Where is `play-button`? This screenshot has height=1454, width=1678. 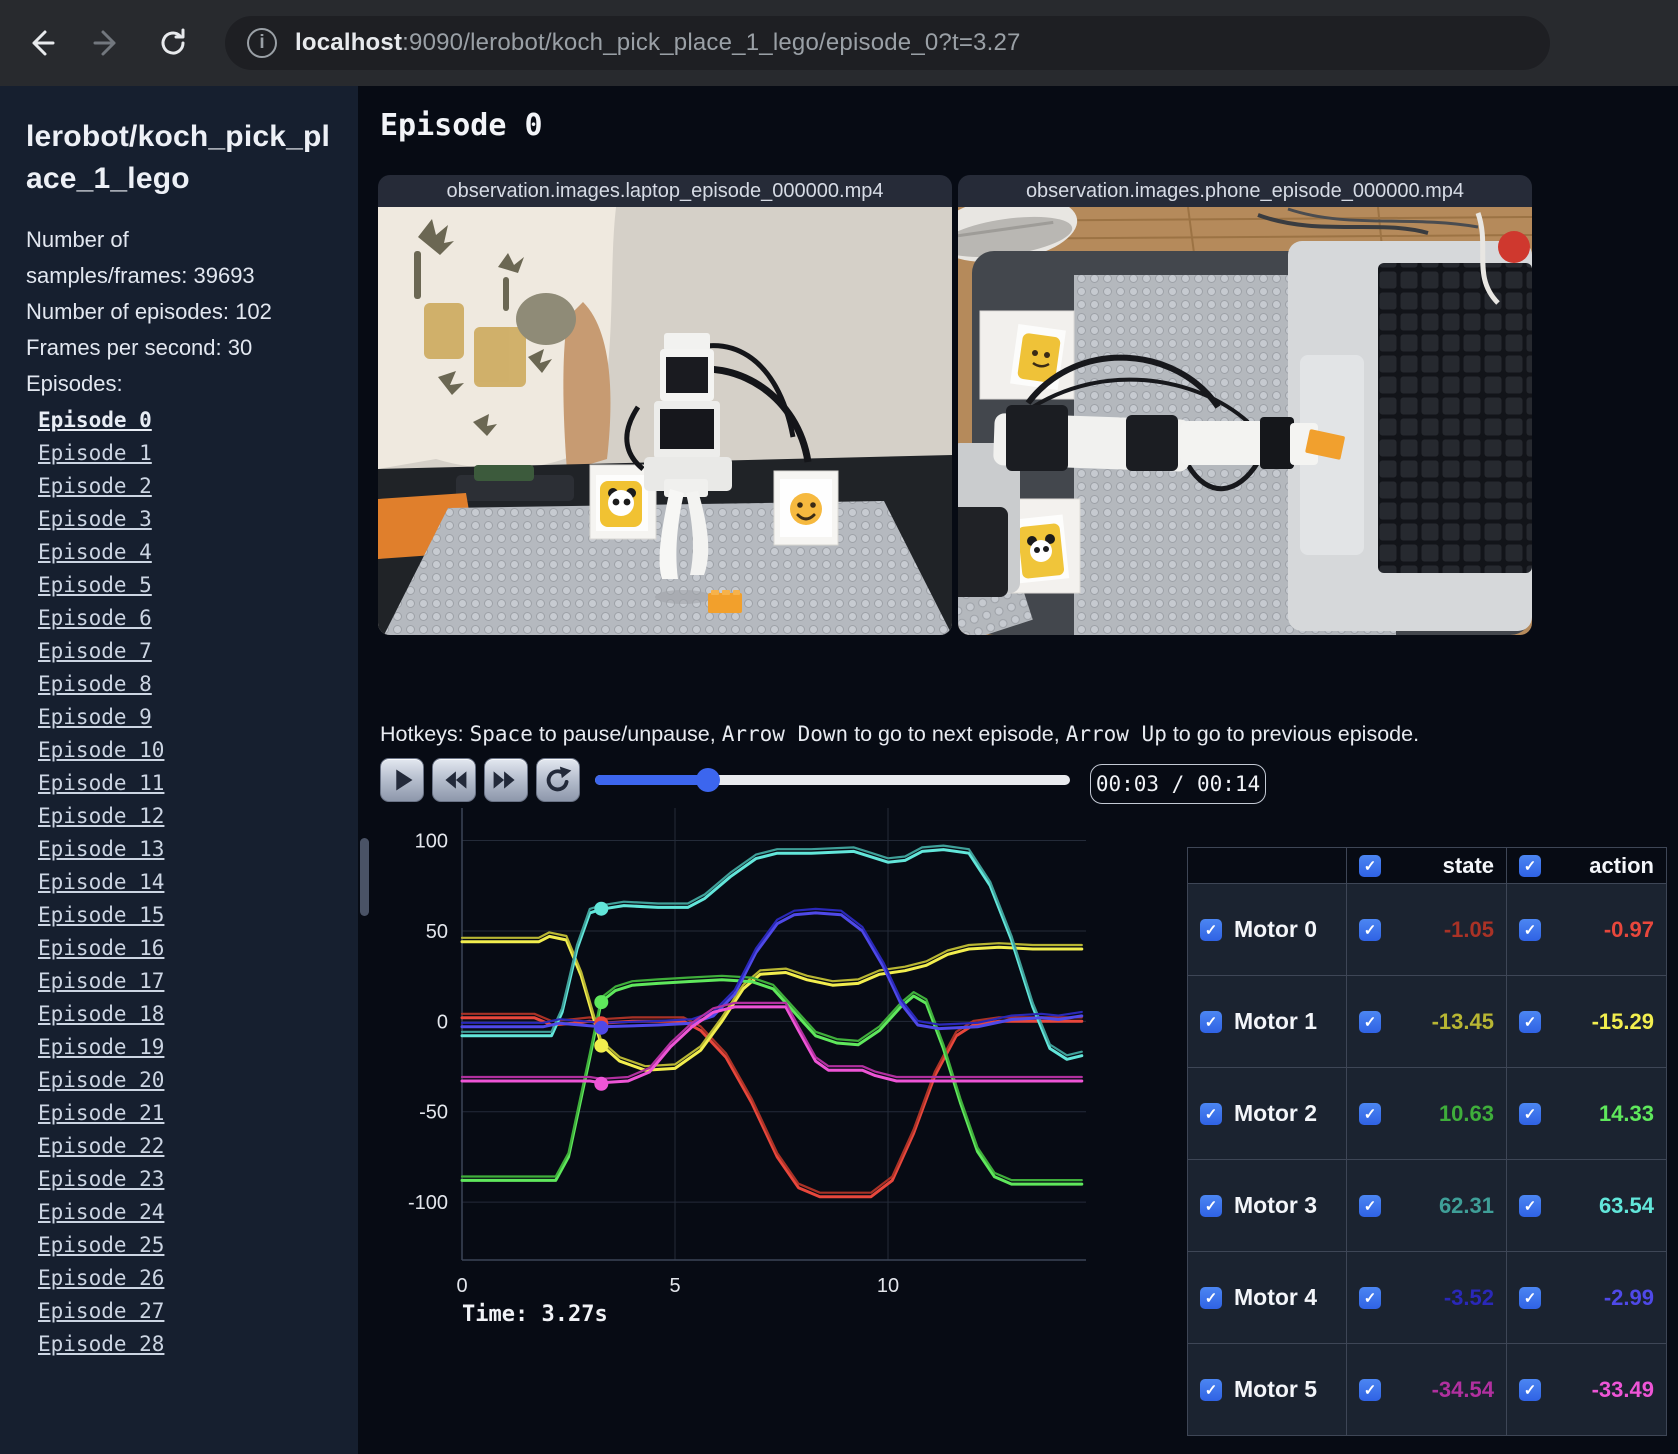
play-button is located at coordinates (402, 780).